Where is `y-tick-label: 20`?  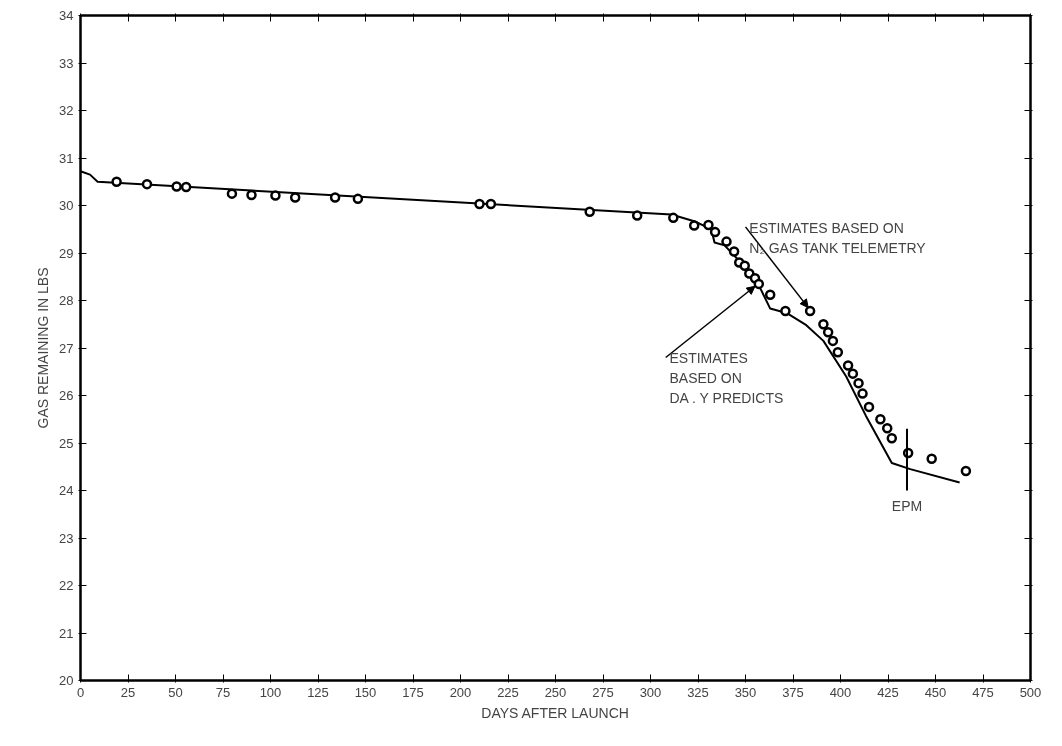 y-tick-label: 20 is located at coordinates (66, 680).